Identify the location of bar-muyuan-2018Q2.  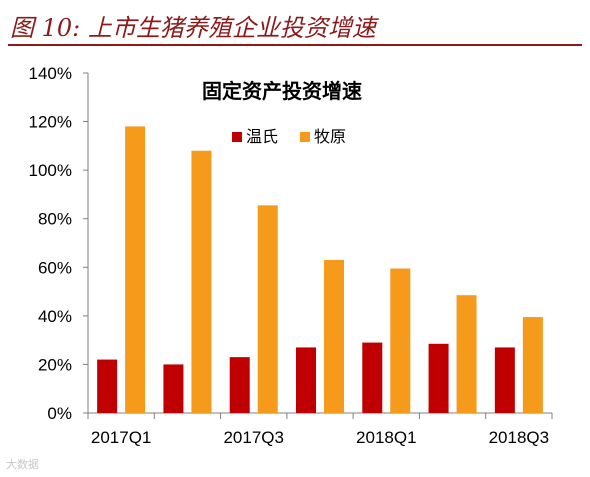
(466, 354).